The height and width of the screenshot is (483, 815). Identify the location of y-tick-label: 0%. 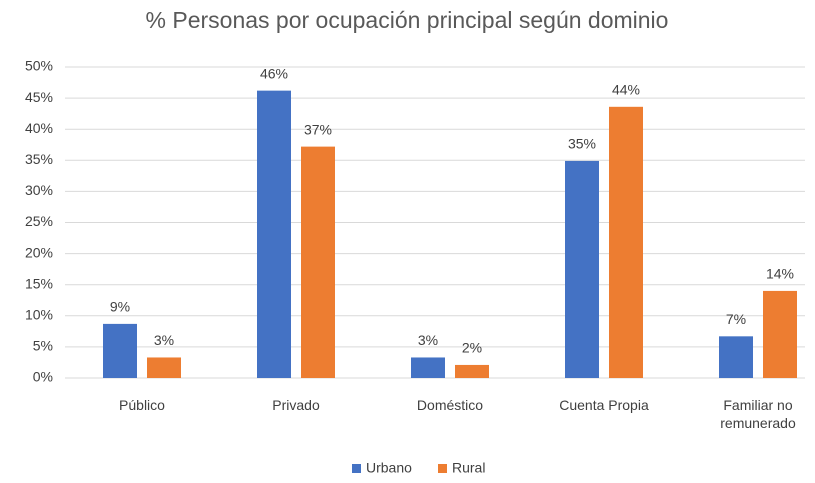
(43, 377).